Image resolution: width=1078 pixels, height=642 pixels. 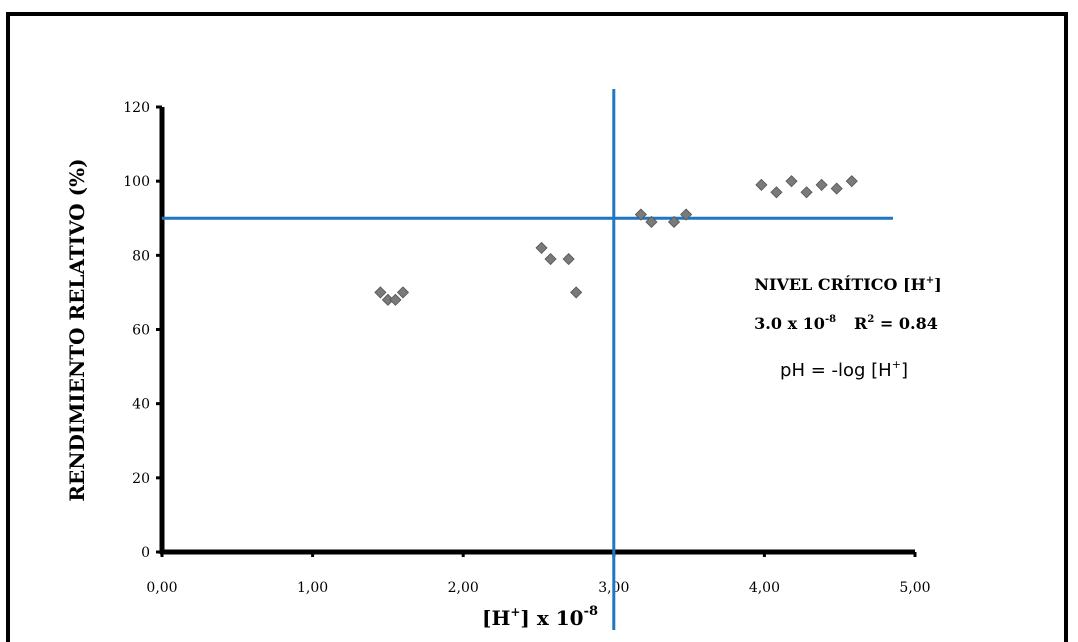 What do you see at coordinates (870, 319) in the screenshot?
I see `annotation-line2-r-sup: 2` at bounding box center [870, 319].